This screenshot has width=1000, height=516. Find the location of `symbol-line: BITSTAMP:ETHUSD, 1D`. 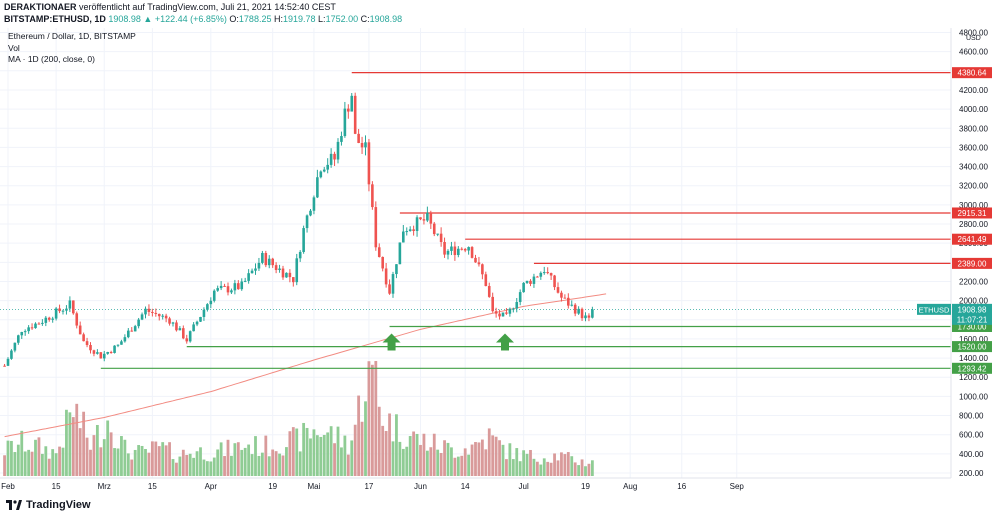

symbol-line: BITSTAMP:ETHUSD, 1D is located at coordinates (55, 19).